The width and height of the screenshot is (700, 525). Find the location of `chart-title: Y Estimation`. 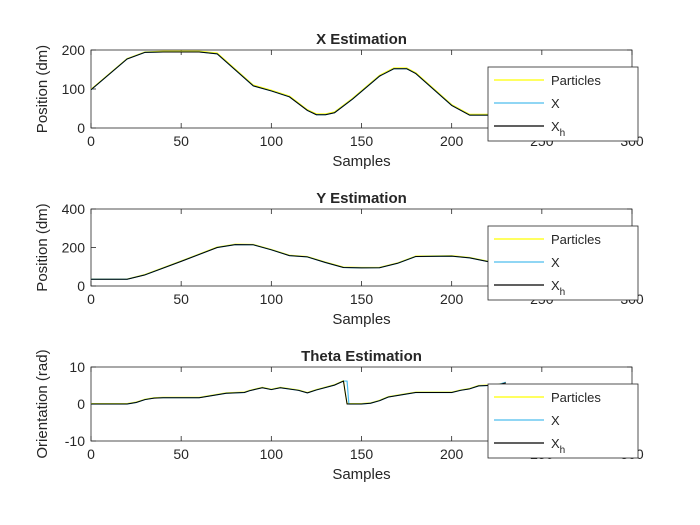

chart-title: Y Estimation is located at coordinates (361, 198).